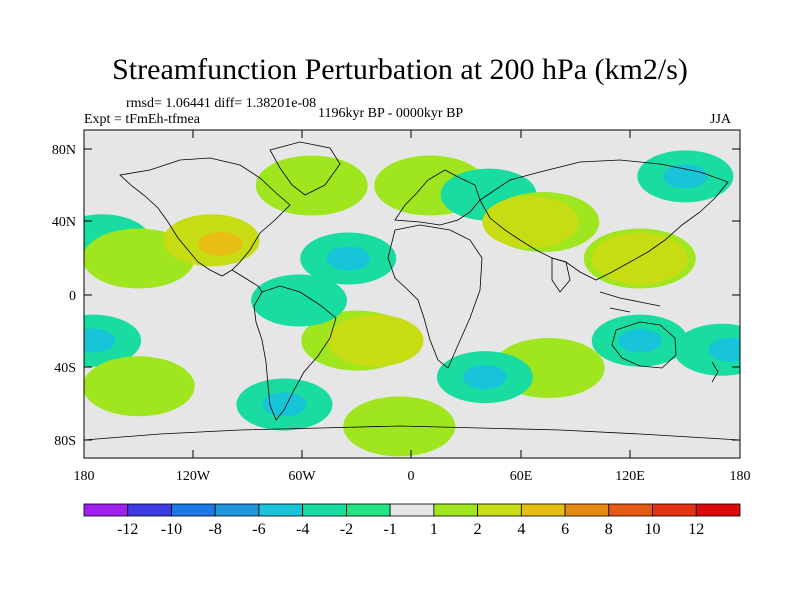  I want to click on colorbar, so click(412, 510).